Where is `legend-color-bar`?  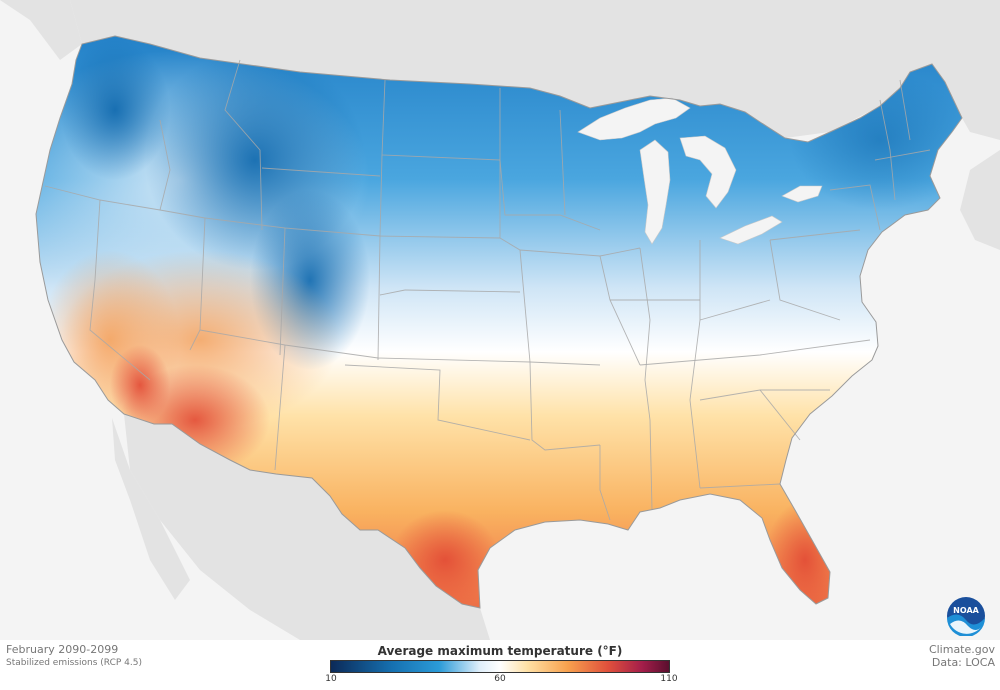
legend-color-bar is located at coordinates (500, 666).